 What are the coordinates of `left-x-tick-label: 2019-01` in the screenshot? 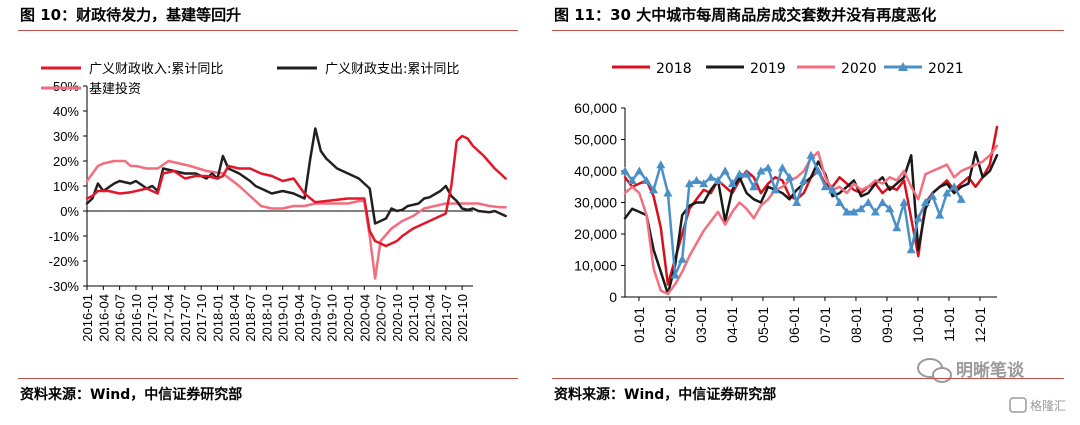 It's located at (283, 318).